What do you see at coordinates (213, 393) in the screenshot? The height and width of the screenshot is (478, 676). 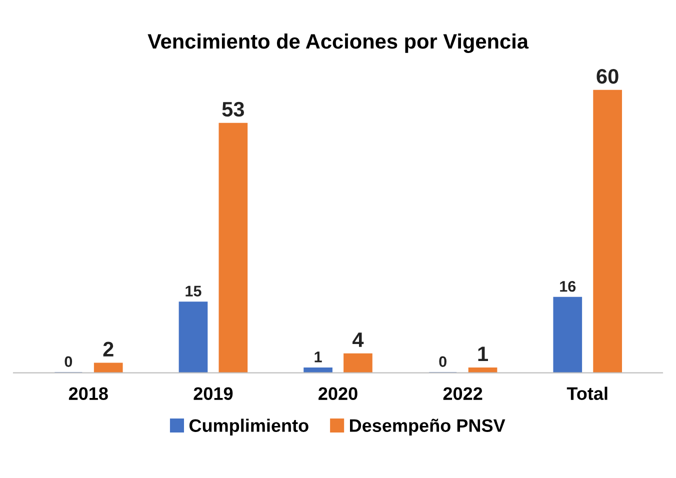 I see `x-tick-label: 2019` at bounding box center [213, 393].